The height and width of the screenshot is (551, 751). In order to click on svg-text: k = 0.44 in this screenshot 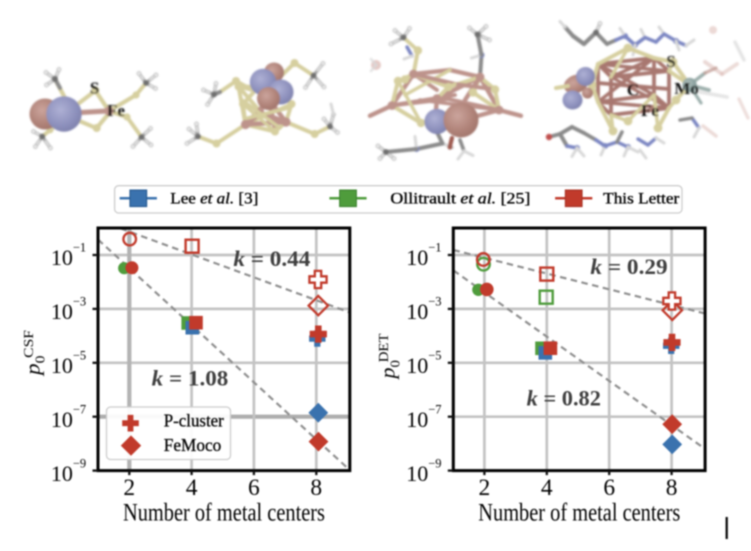, I will do `click(271, 258)`.